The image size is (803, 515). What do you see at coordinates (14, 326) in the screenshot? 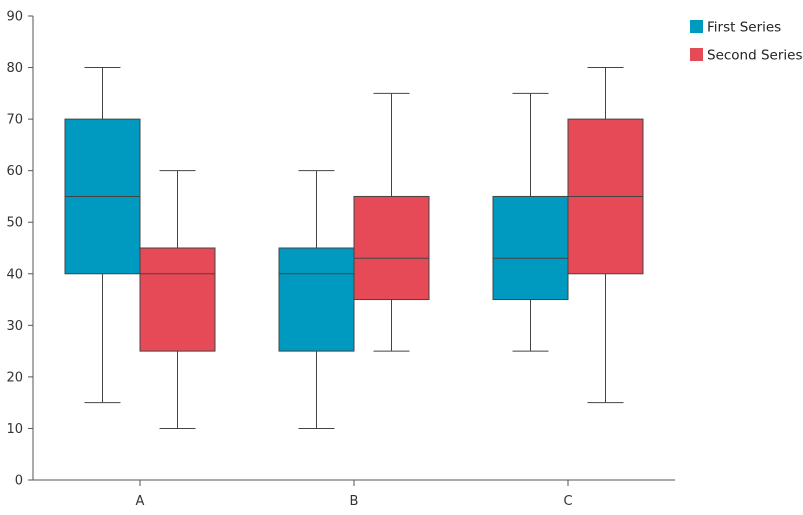
I see `y-tick-label: 30` at bounding box center [14, 326].